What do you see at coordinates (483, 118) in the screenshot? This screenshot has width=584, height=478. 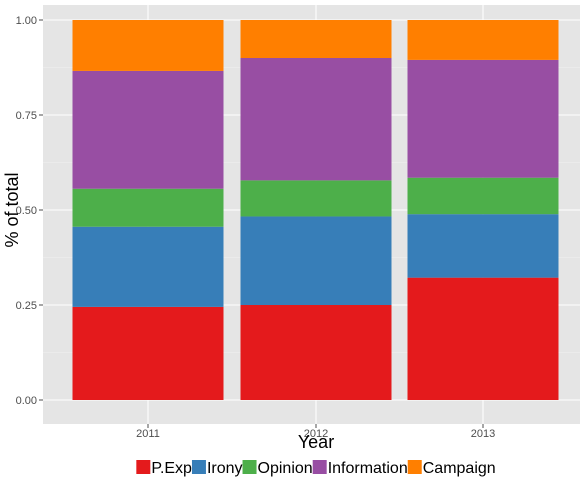 I see `bar-segment-information-2013` at bounding box center [483, 118].